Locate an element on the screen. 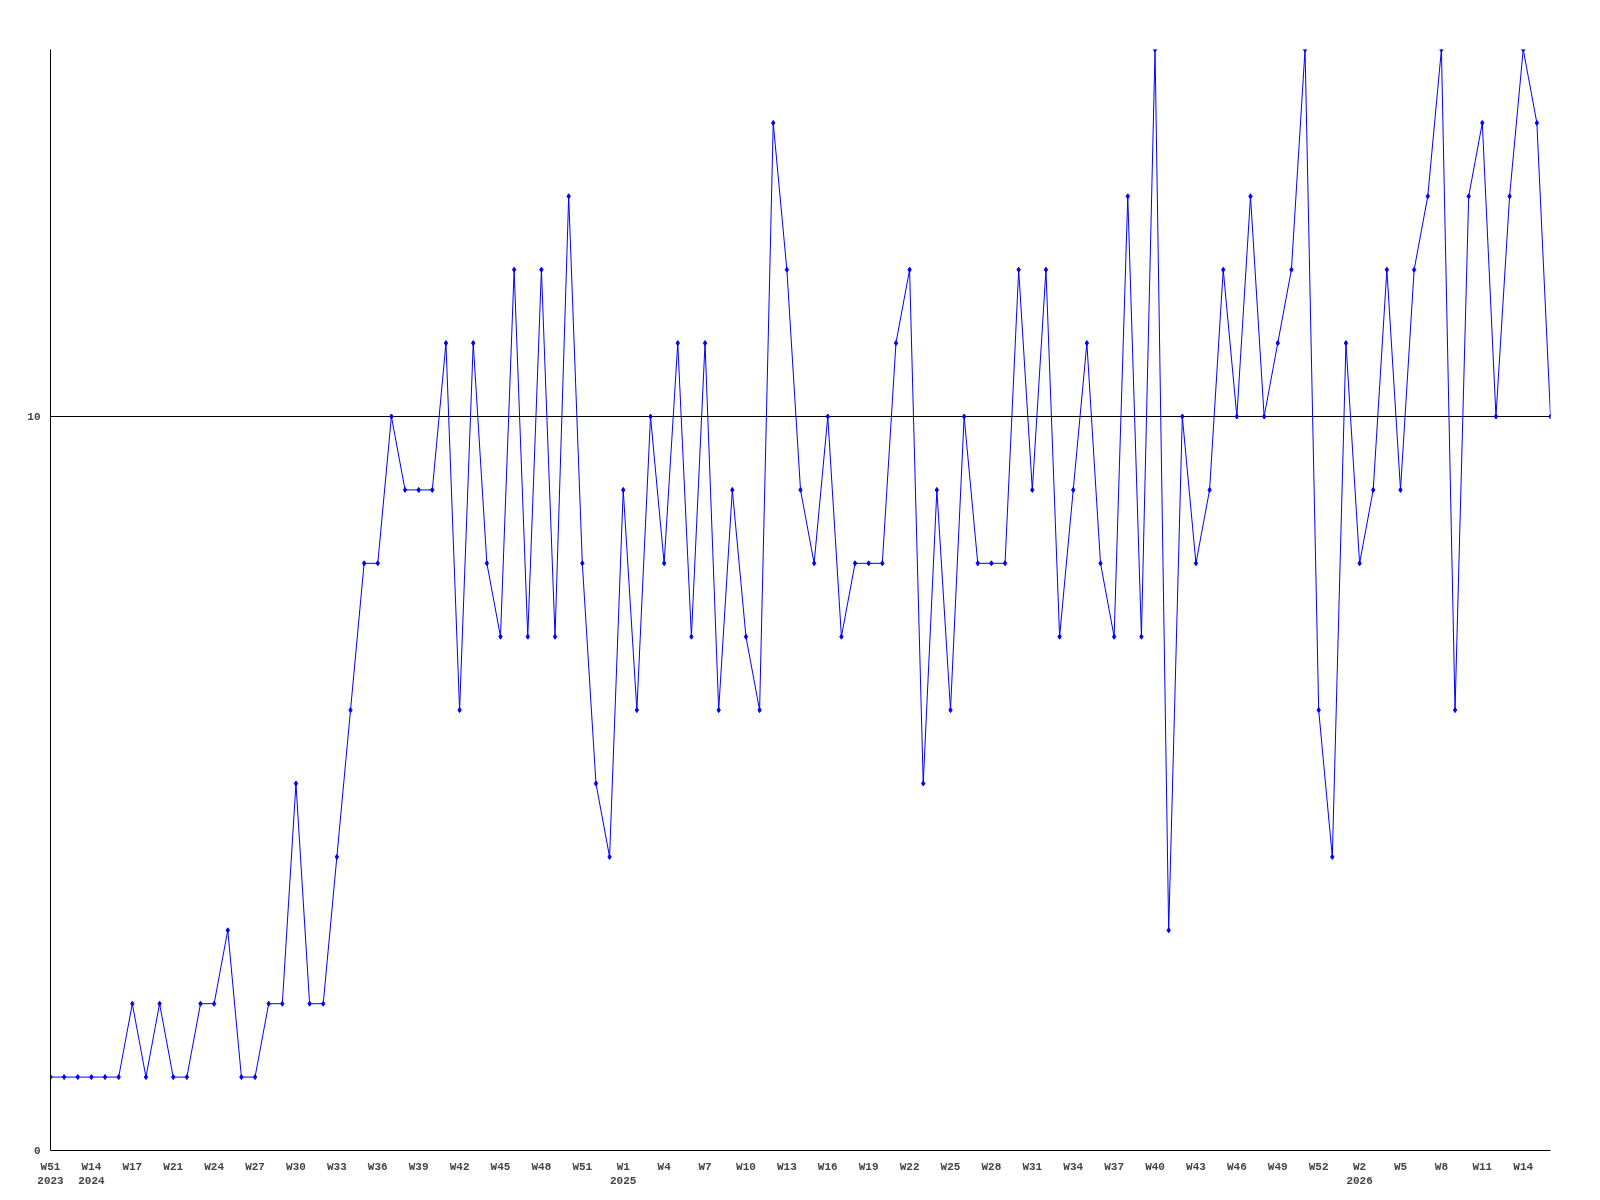 The height and width of the screenshot is (1200, 1600). y-tick-label: 10 is located at coordinates (34, 417).